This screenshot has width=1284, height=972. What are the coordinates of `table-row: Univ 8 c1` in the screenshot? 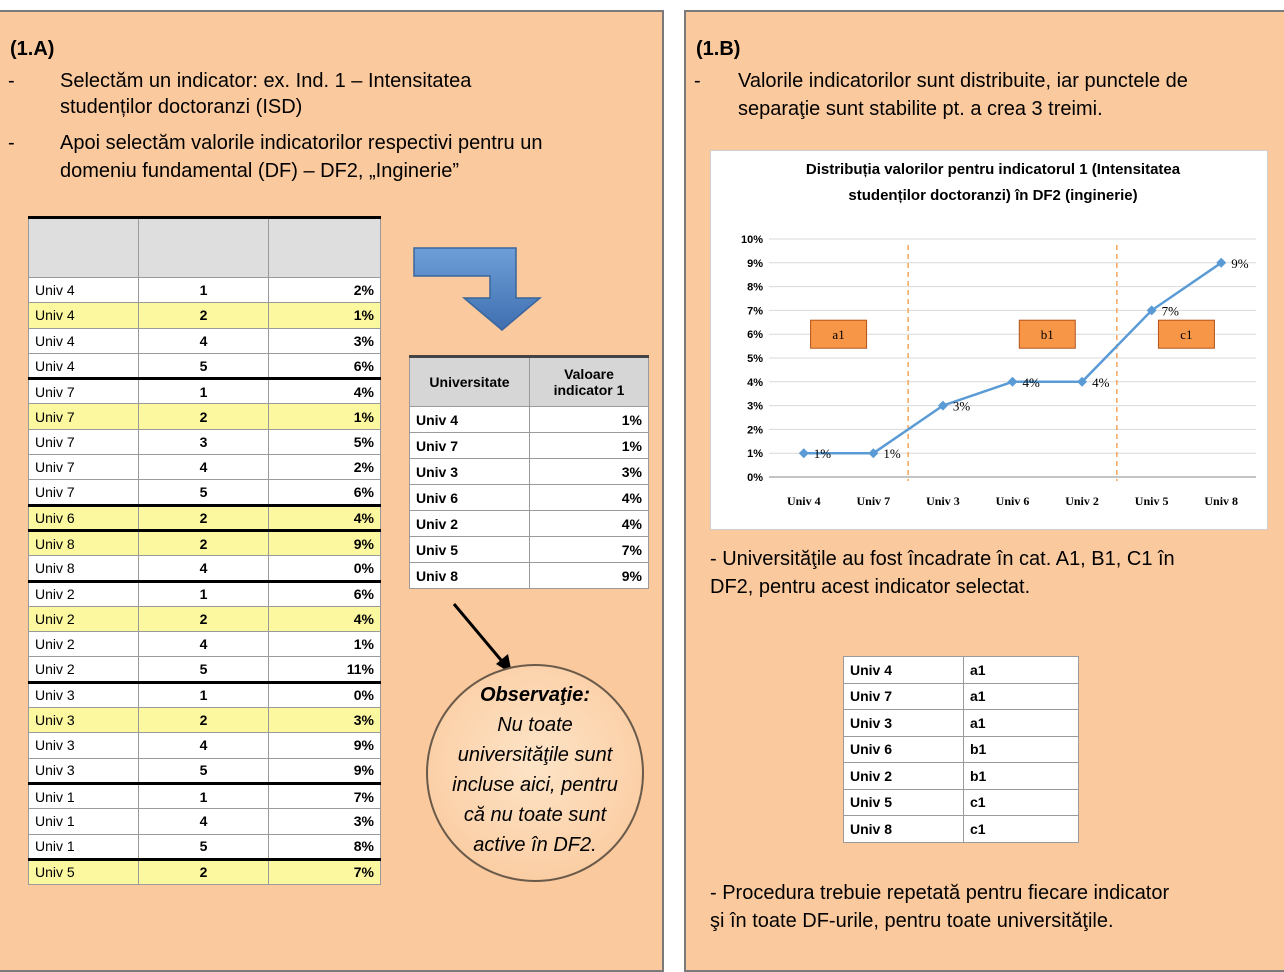 It's located at (961, 829).